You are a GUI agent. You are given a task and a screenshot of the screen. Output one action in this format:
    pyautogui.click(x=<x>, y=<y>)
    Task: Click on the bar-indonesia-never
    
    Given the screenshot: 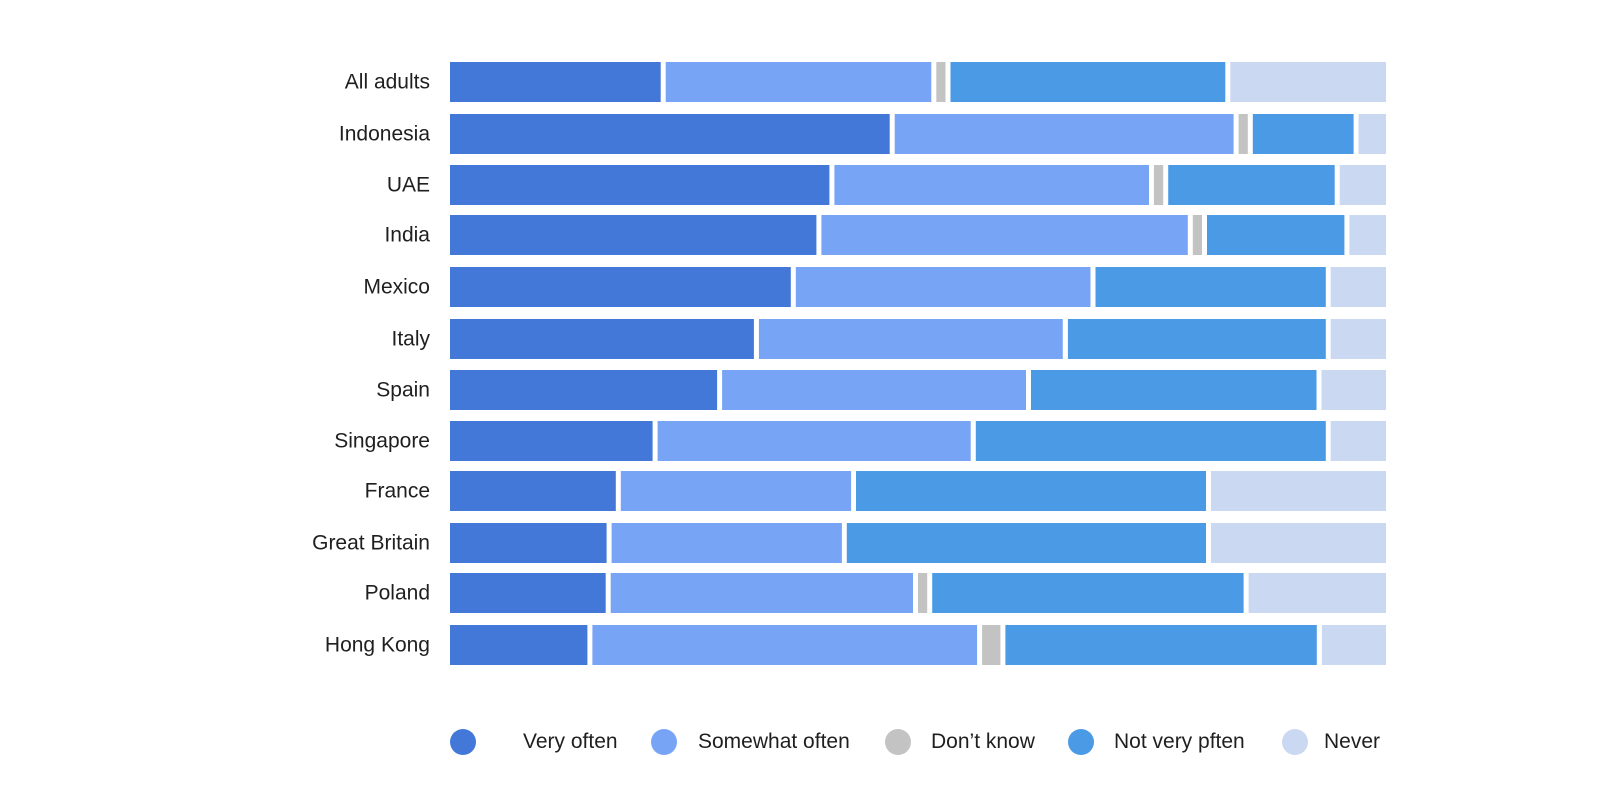 What is the action you would take?
    pyautogui.click(x=1372, y=134)
    